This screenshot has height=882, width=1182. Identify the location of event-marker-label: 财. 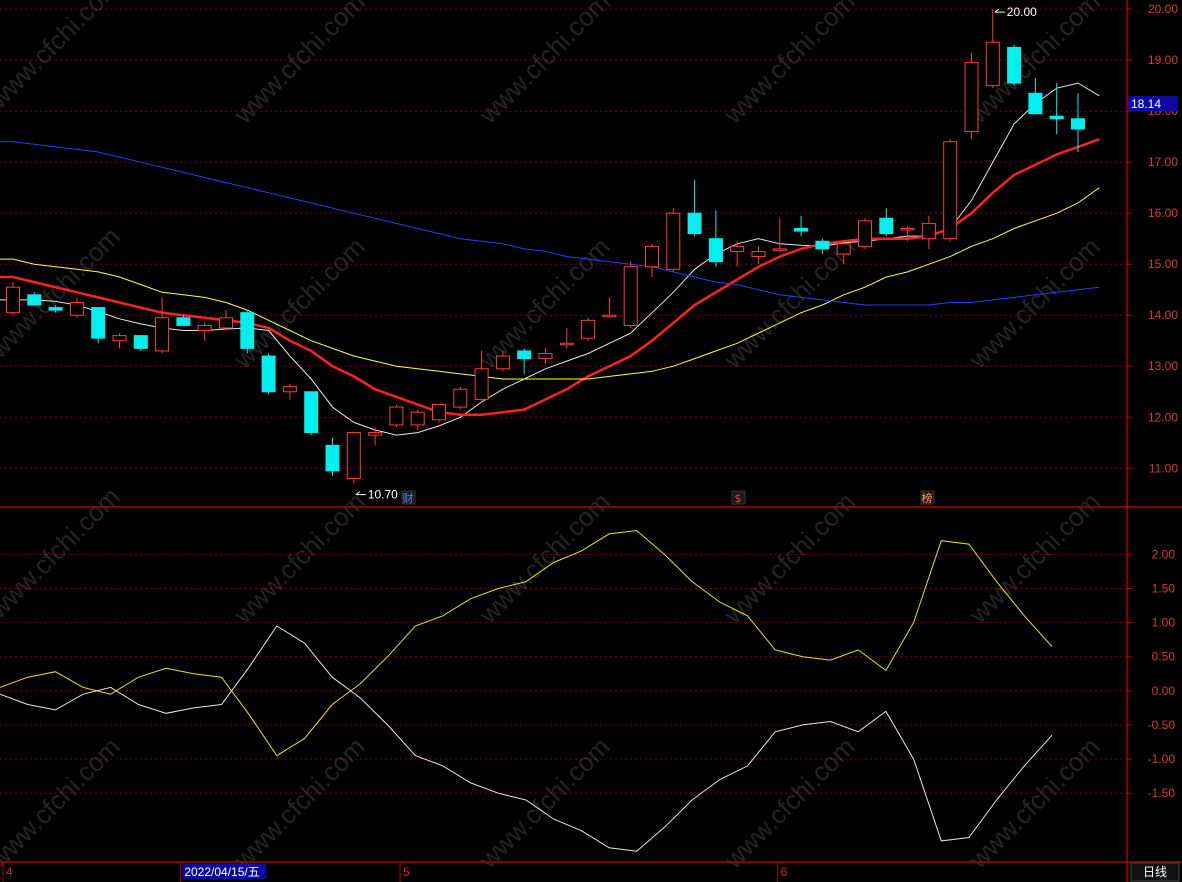
(408, 498).